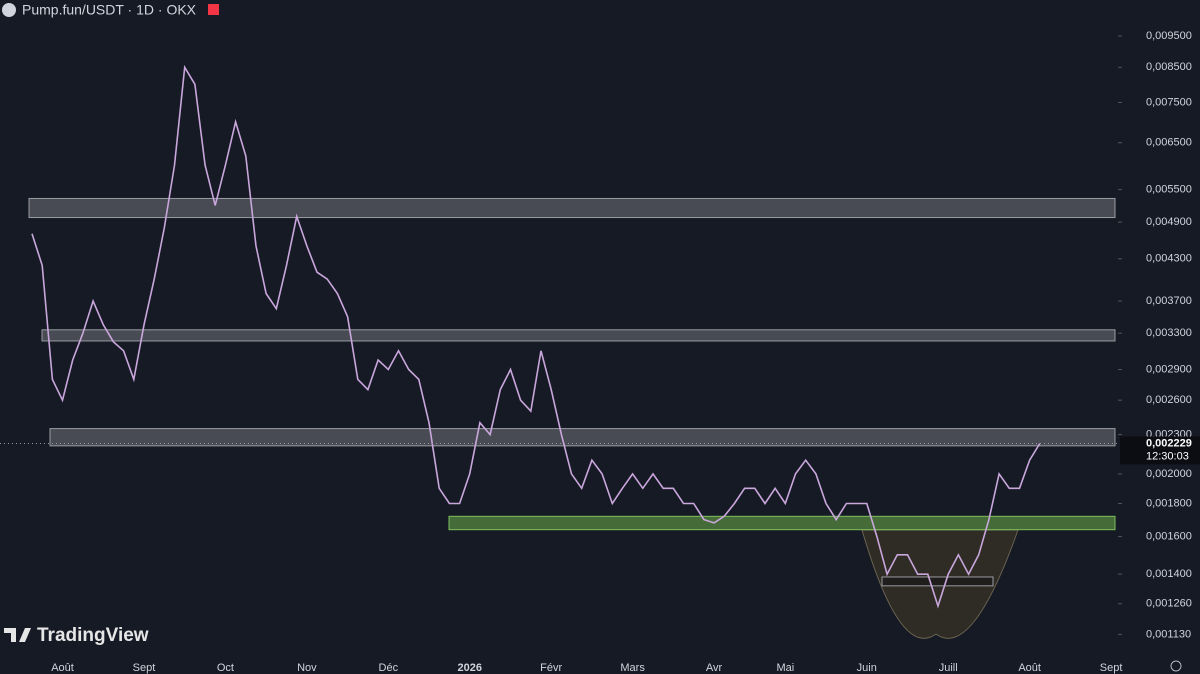 The height and width of the screenshot is (674, 1200). I want to click on y-tick-label: 0,003700, so click(1169, 301).